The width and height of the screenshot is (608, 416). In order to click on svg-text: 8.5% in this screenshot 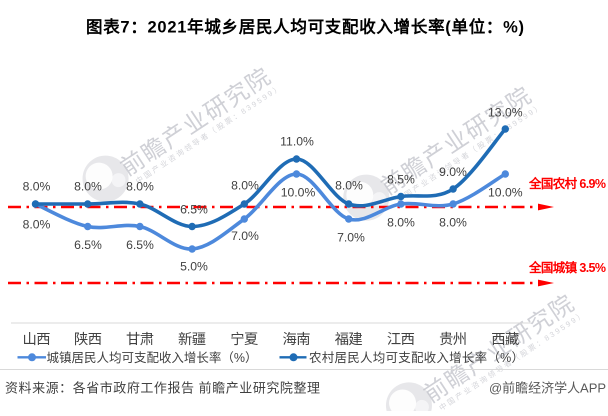, I will do `click(401, 180)`.